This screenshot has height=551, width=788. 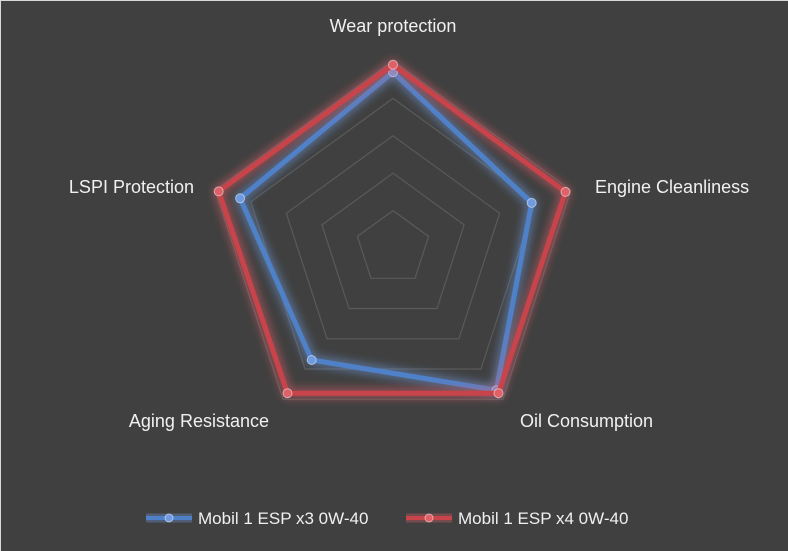 What do you see at coordinates (393, 26) in the screenshot?
I see `axis-label-0: Wear protection` at bounding box center [393, 26].